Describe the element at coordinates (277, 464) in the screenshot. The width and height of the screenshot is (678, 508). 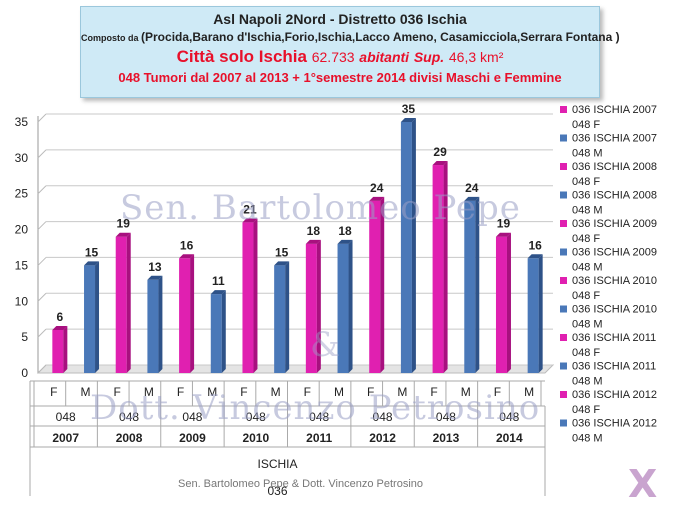
I see `x-tick-label-place: ISCHIA` at that location.